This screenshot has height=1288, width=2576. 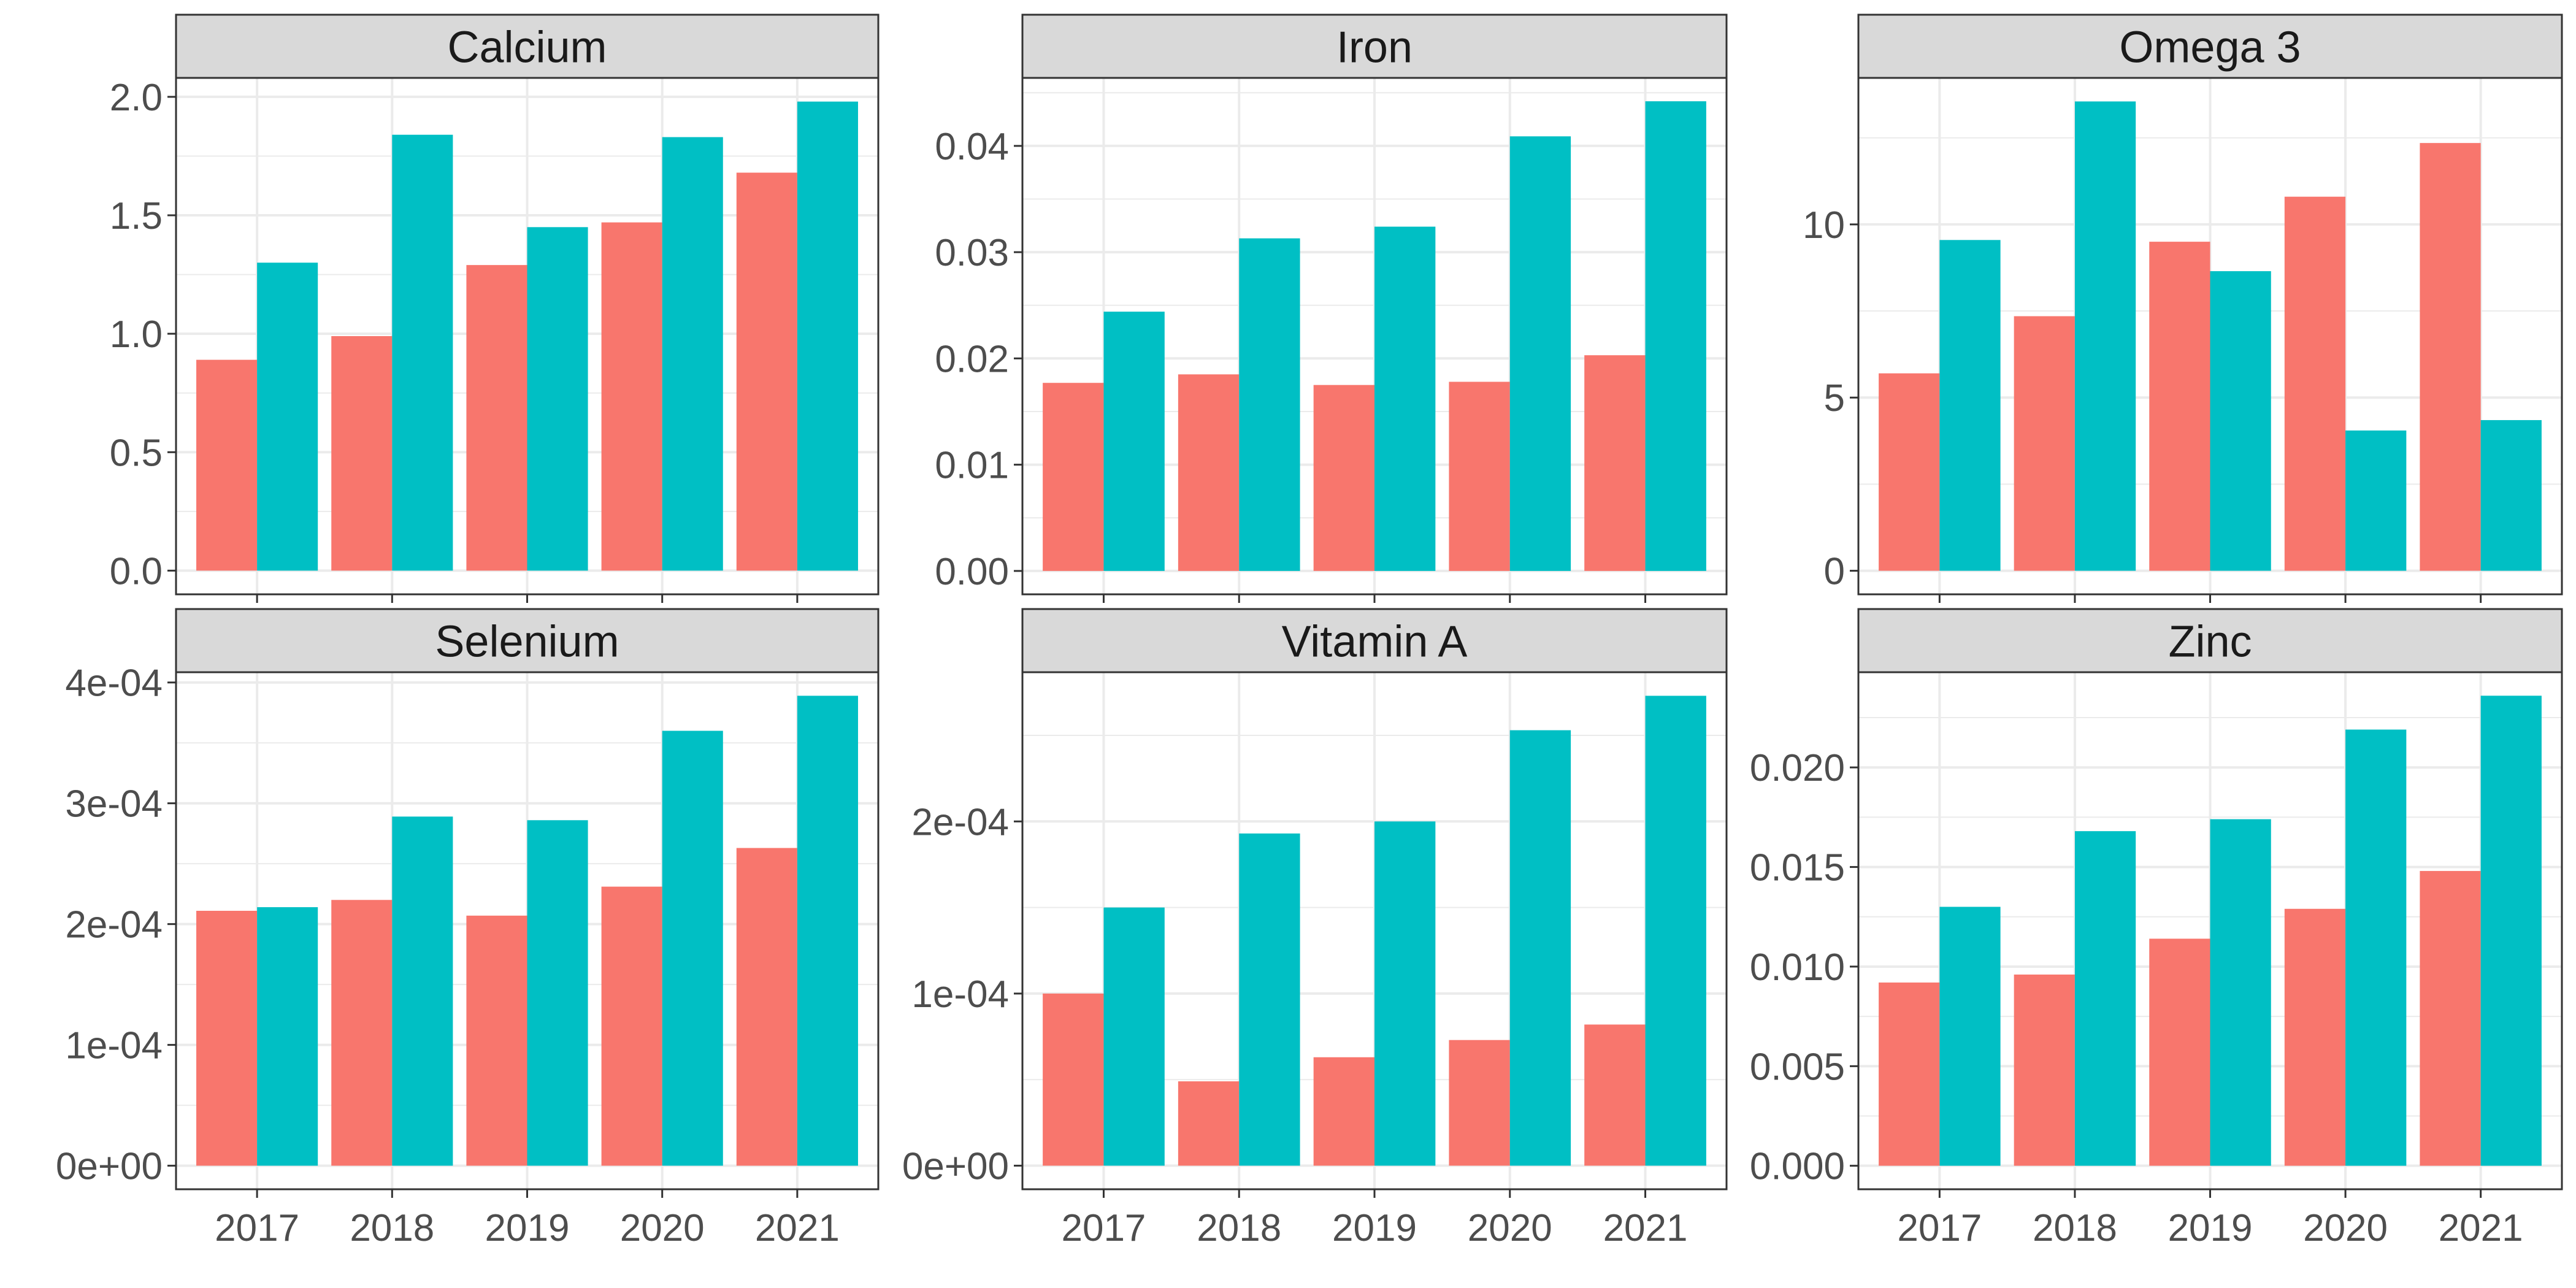 What do you see at coordinates (1797, 1167) in the screenshot?
I see `y-tick-label: 0.000` at bounding box center [1797, 1167].